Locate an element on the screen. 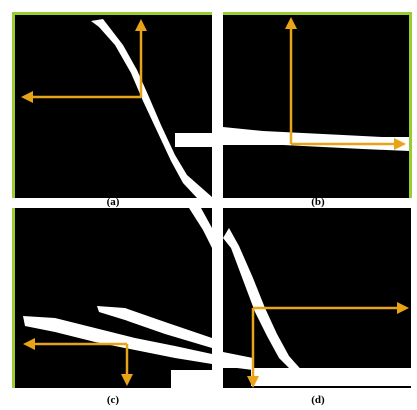 The width and height of the screenshot is (417, 410). panel-b-drawing is located at coordinates (316, 84).